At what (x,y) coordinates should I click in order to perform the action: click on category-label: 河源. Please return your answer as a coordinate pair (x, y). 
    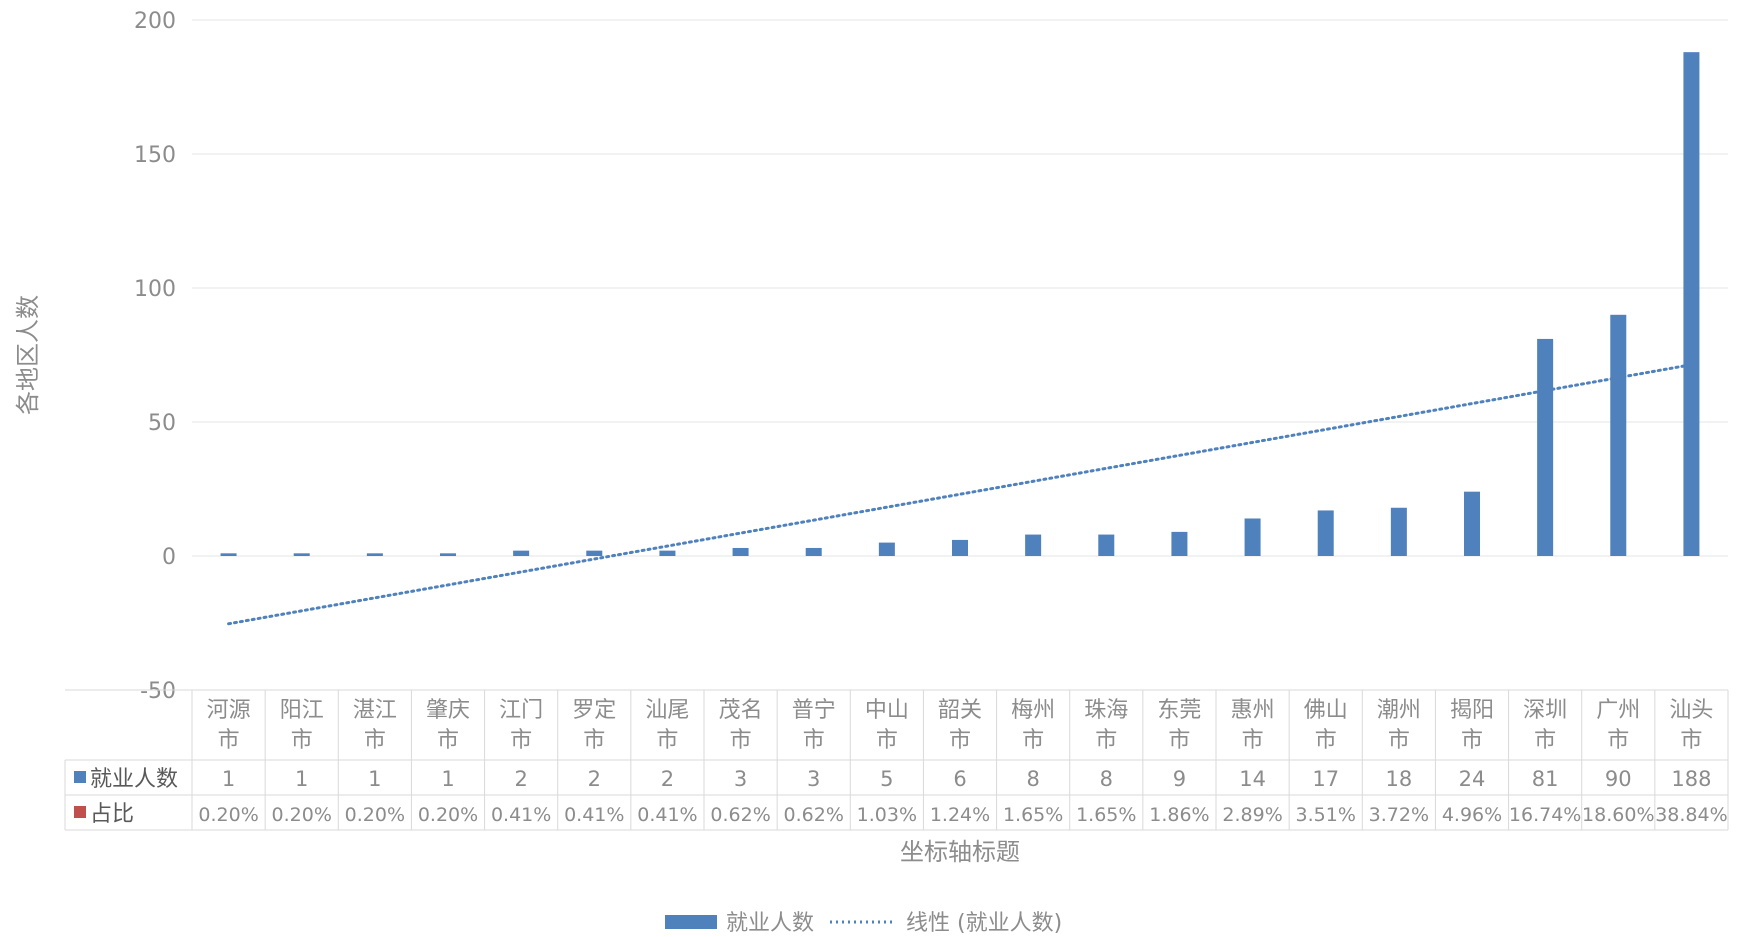
    Looking at the image, I should click on (229, 710).